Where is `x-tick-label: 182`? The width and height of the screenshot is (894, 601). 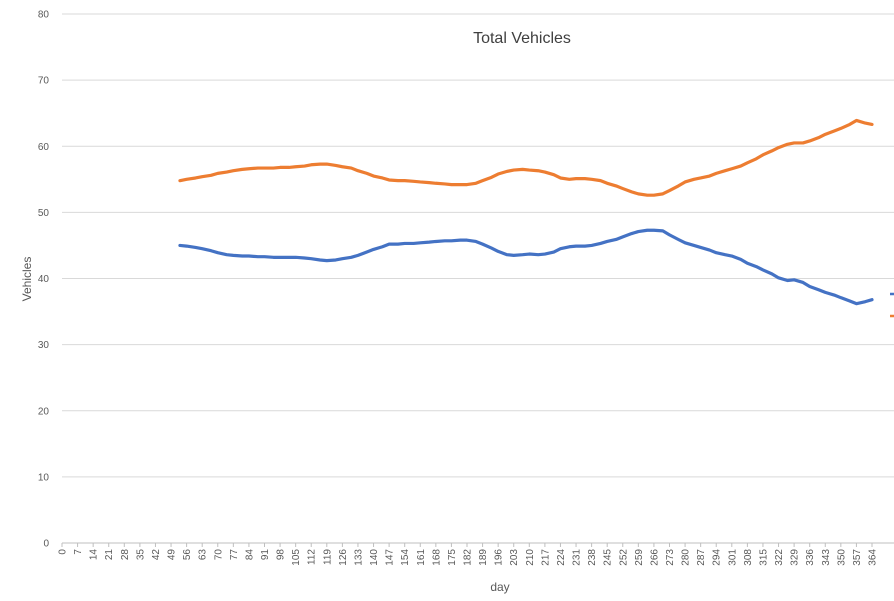
x-tick-label: 182 is located at coordinates (468, 557).